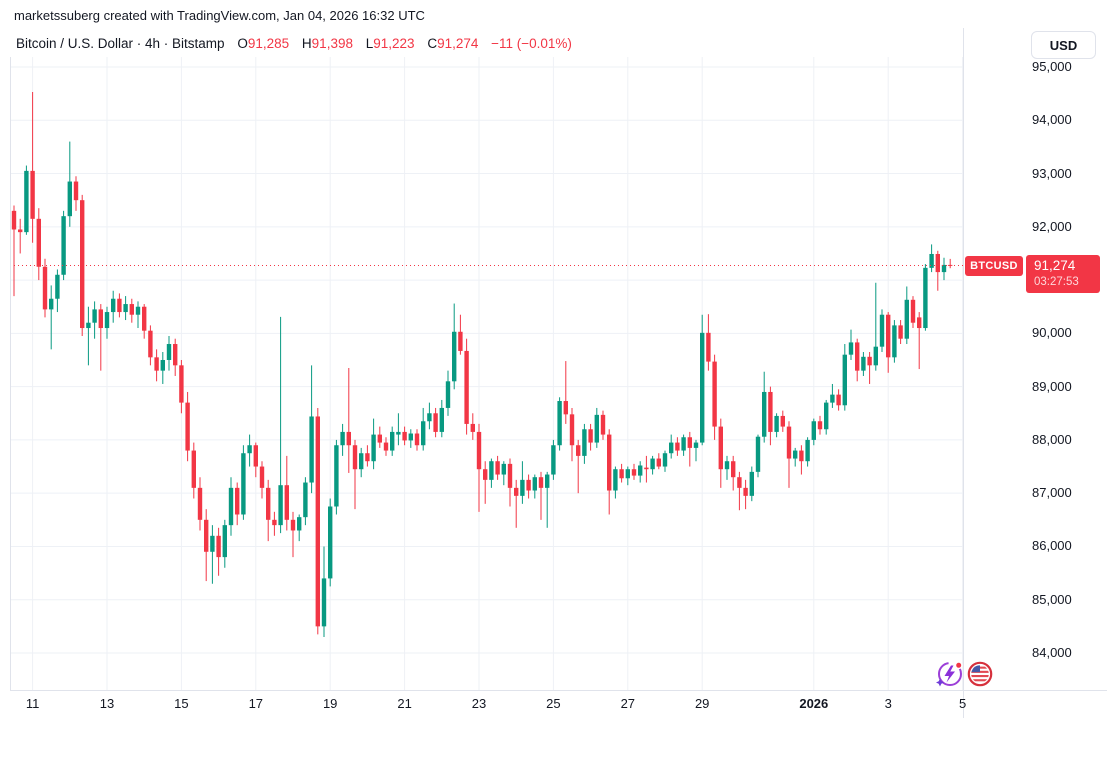 This screenshot has height=776, width=1107. What do you see at coordinates (702, 703) in the screenshot?
I see `time-tick-label: 29` at bounding box center [702, 703].